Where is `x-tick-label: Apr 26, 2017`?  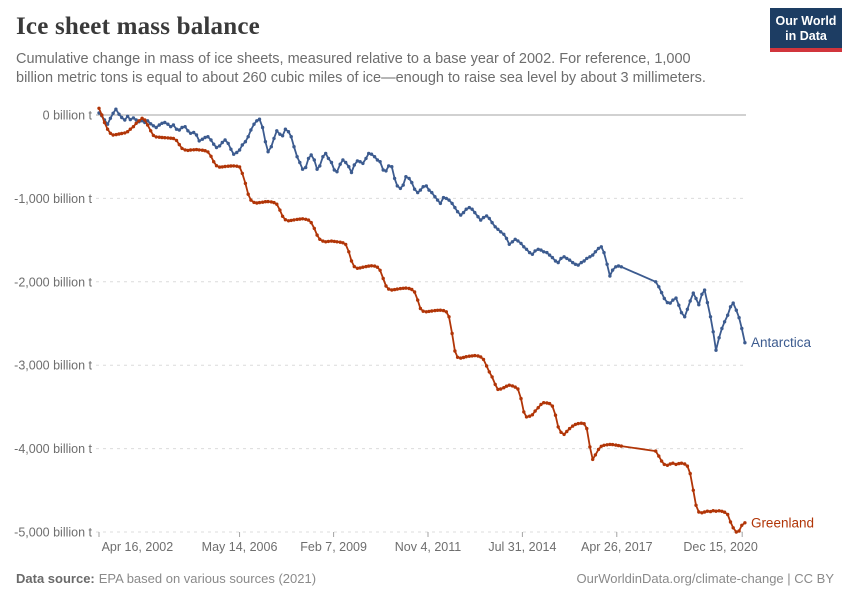 x-tick-label: Apr 26, 2017 is located at coordinates (617, 547).